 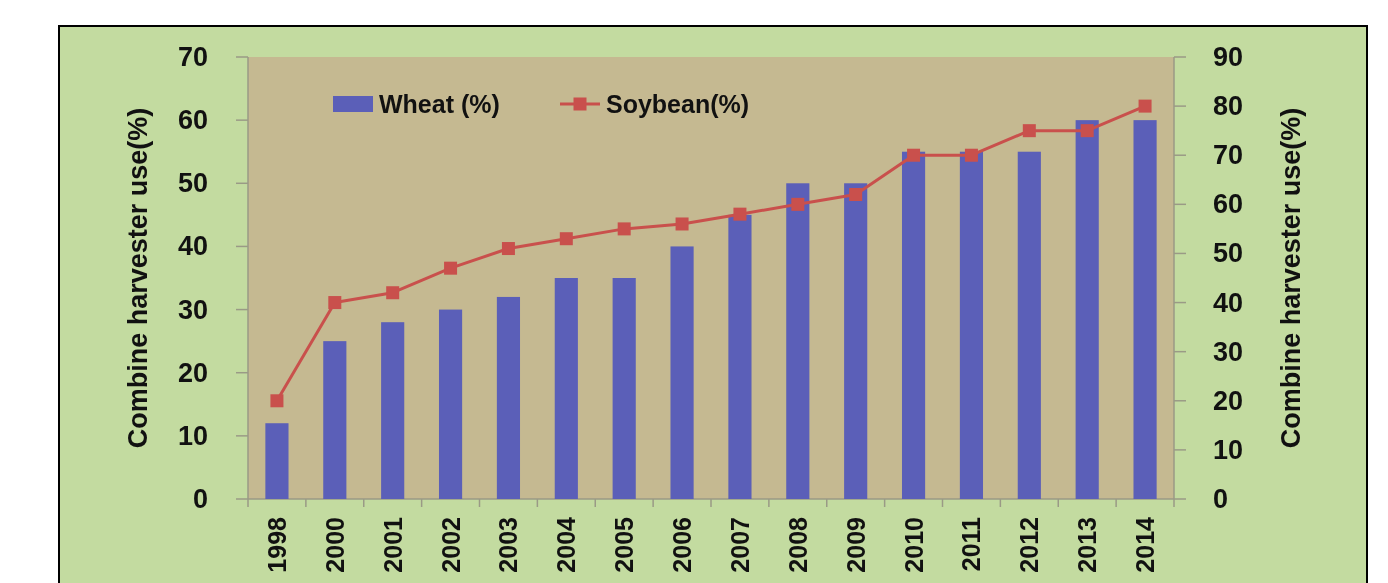 What do you see at coordinates (1029, 545) in the screenshot?
I see `x-tick-label: 2012` at bounding box center [1029, 545].